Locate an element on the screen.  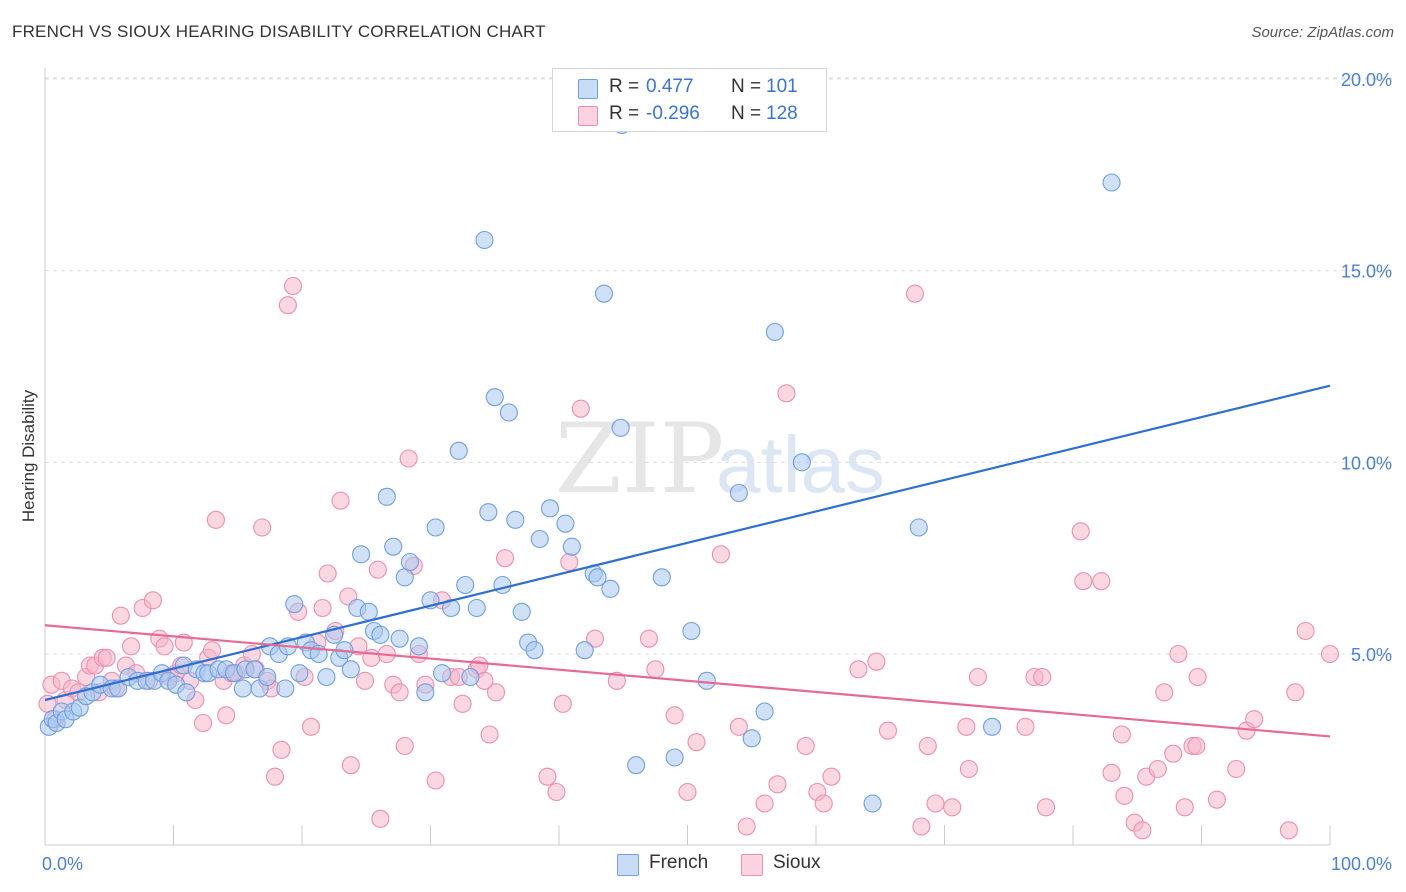
legend-label-french: French is located at coordinates (679, 862).